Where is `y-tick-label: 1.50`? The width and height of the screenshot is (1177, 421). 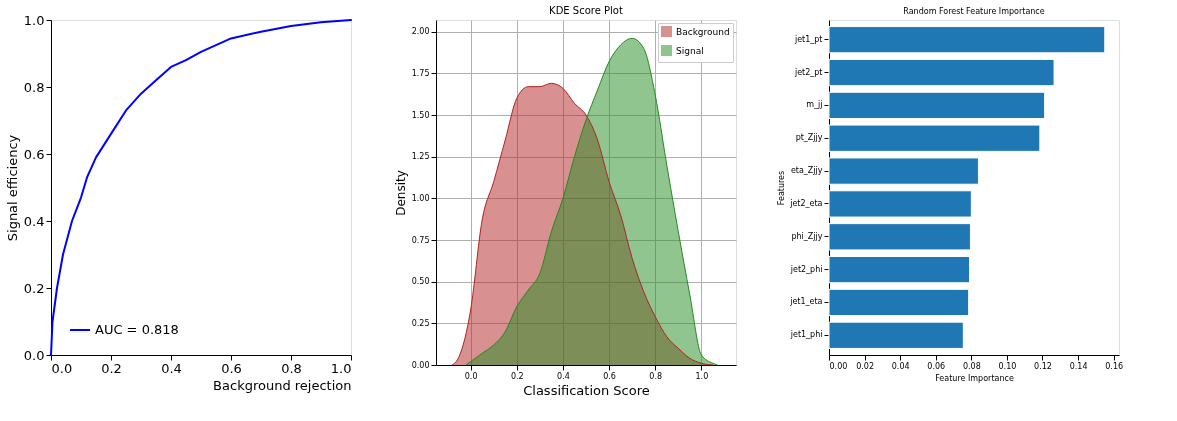 y-tick-label: 1.50 is located at coordinates (420, 115).